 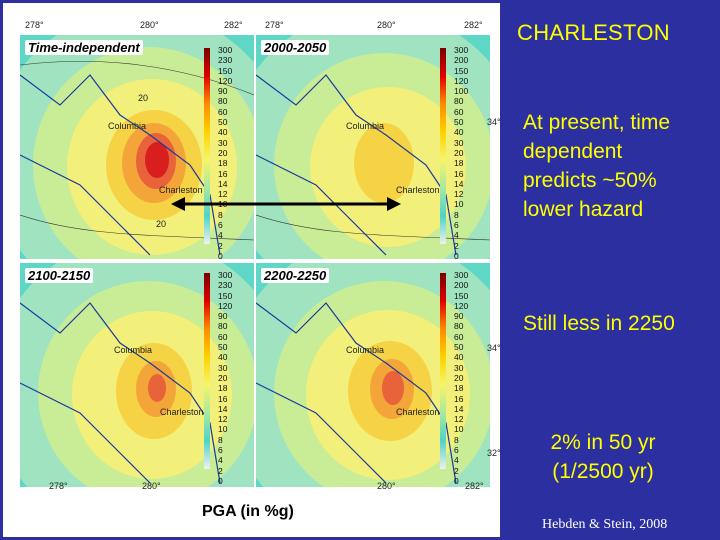 I want to click on citation: Hebden & Stein, 2008, so click(x=605, y=524).